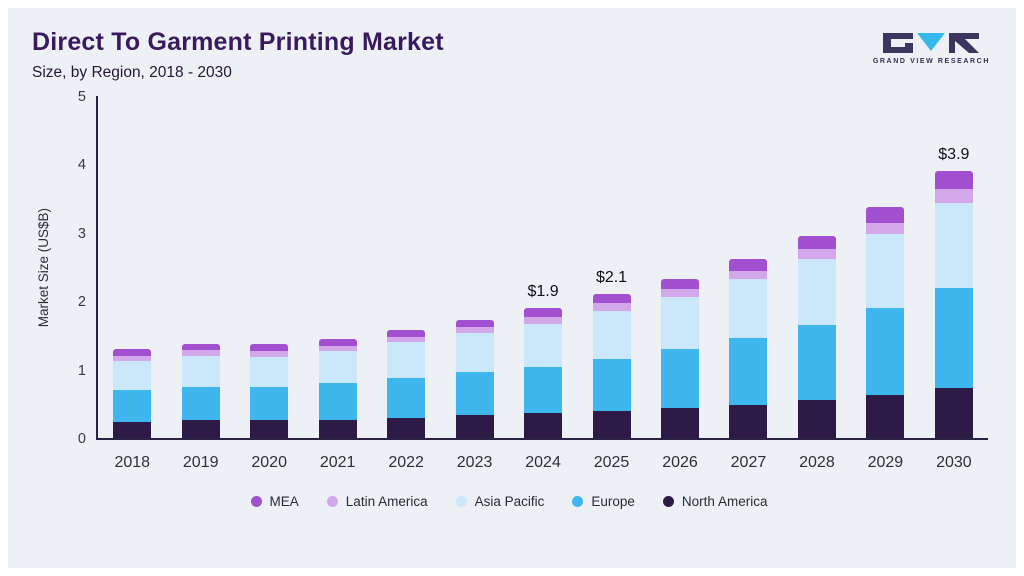  What do you see at coordinates (543, 267) in the screenshot?
I see `bar-column: $1.9` at bounding box center [543, 267].